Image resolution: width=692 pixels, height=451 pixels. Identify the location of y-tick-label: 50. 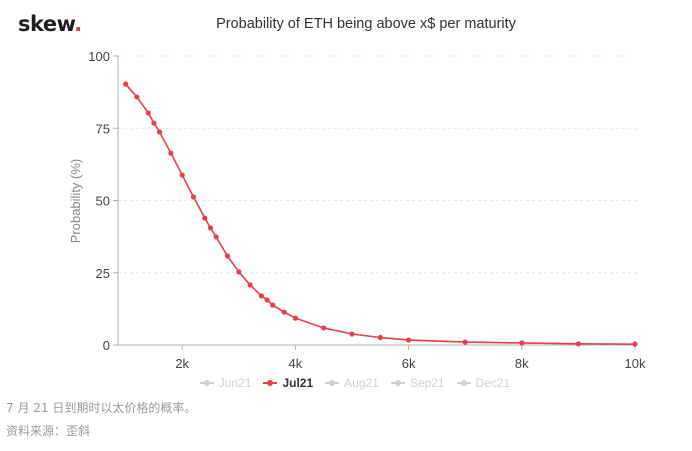
(103, 201).